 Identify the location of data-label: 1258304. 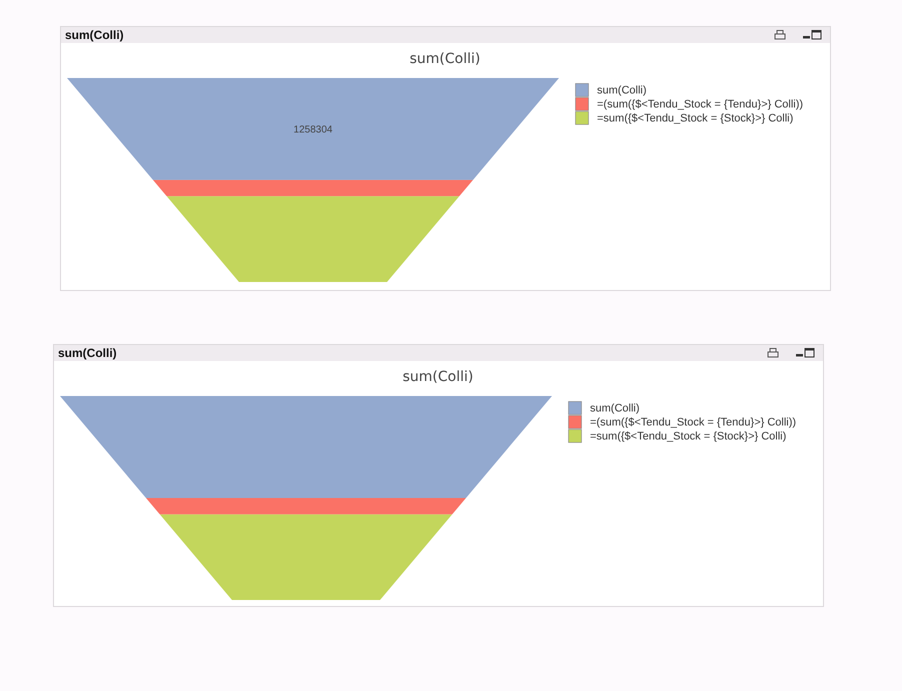
(313, 130).